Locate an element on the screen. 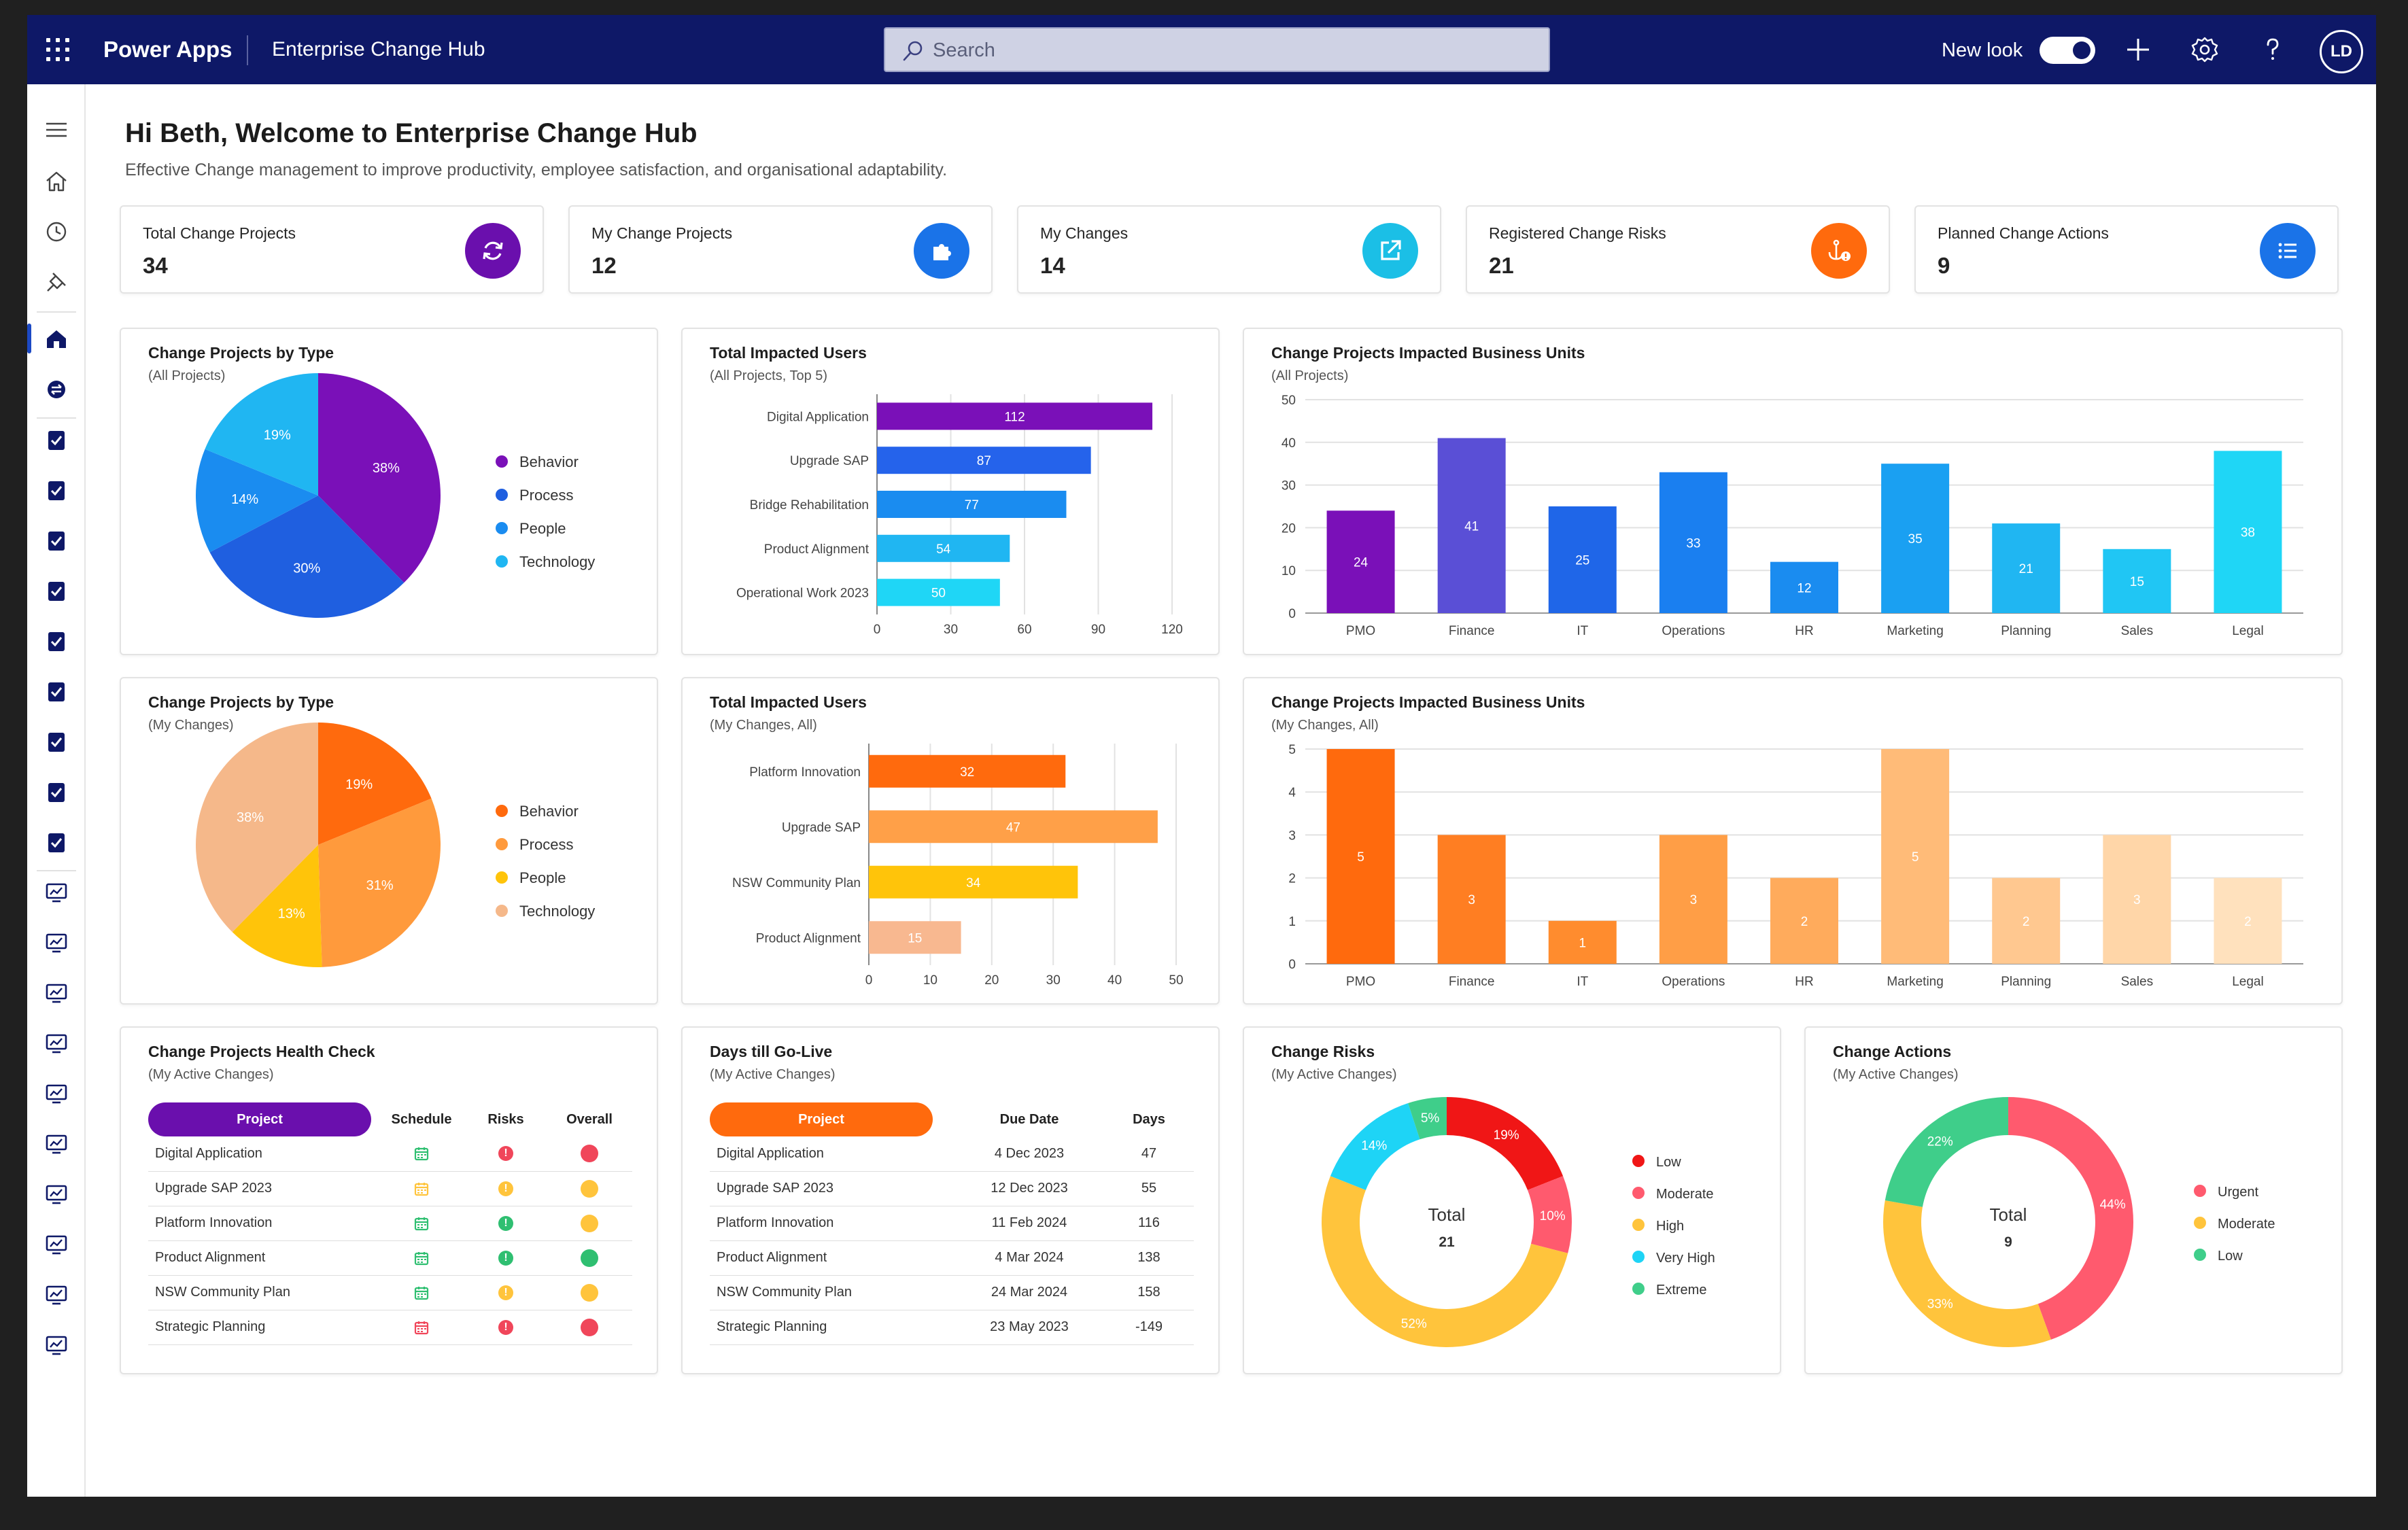 Image resolution: width=2408 pixels, height=1530 pixels. pin-icon is located at coordinates (56, 282).